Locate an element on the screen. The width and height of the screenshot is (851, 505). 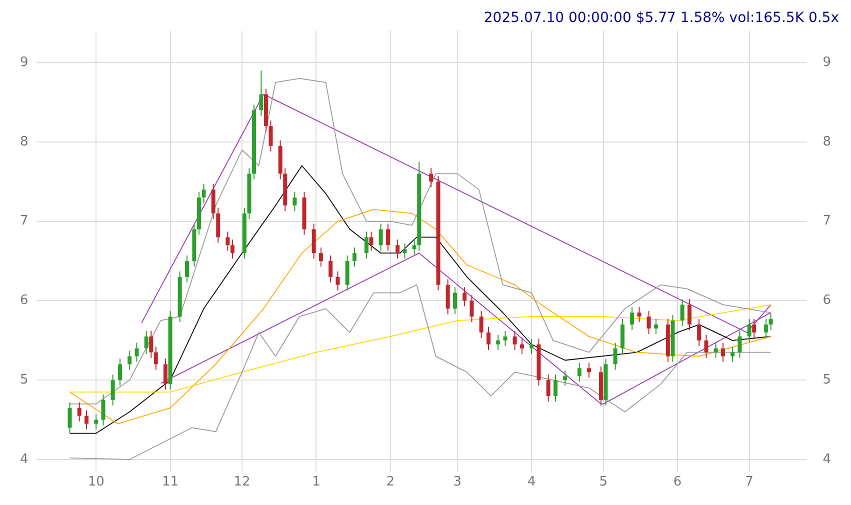
x-tick-label: 12 is located at coordinates (242, 482).